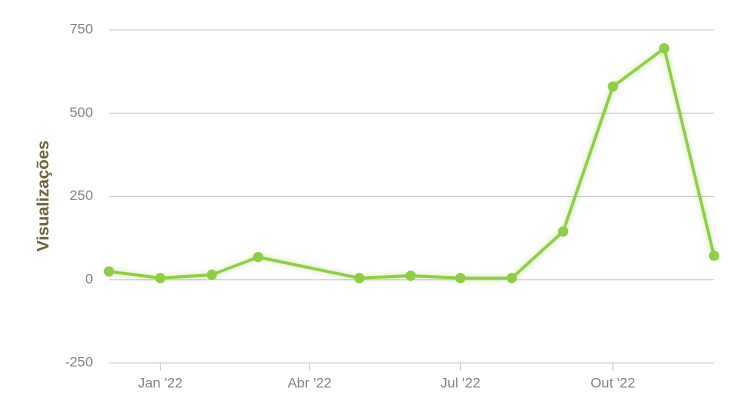 Image resolution: width=742 pixels, height=405 pixels. What do you see at coordinates (563, 231) in the screenshot?
I see `data-point: 2022-09-01: 145` at bounding box center [563, 231].